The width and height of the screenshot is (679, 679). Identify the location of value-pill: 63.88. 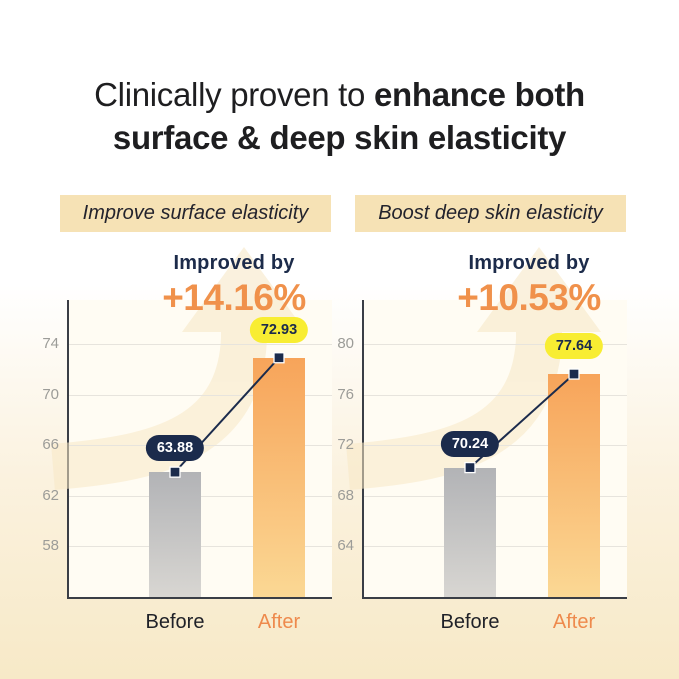
(175, 448).